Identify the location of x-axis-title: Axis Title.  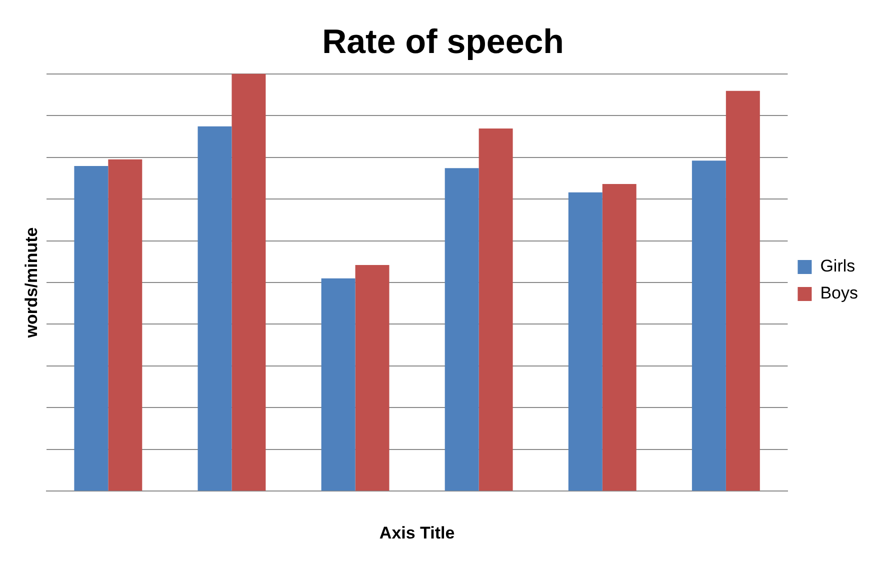
(417, 532).